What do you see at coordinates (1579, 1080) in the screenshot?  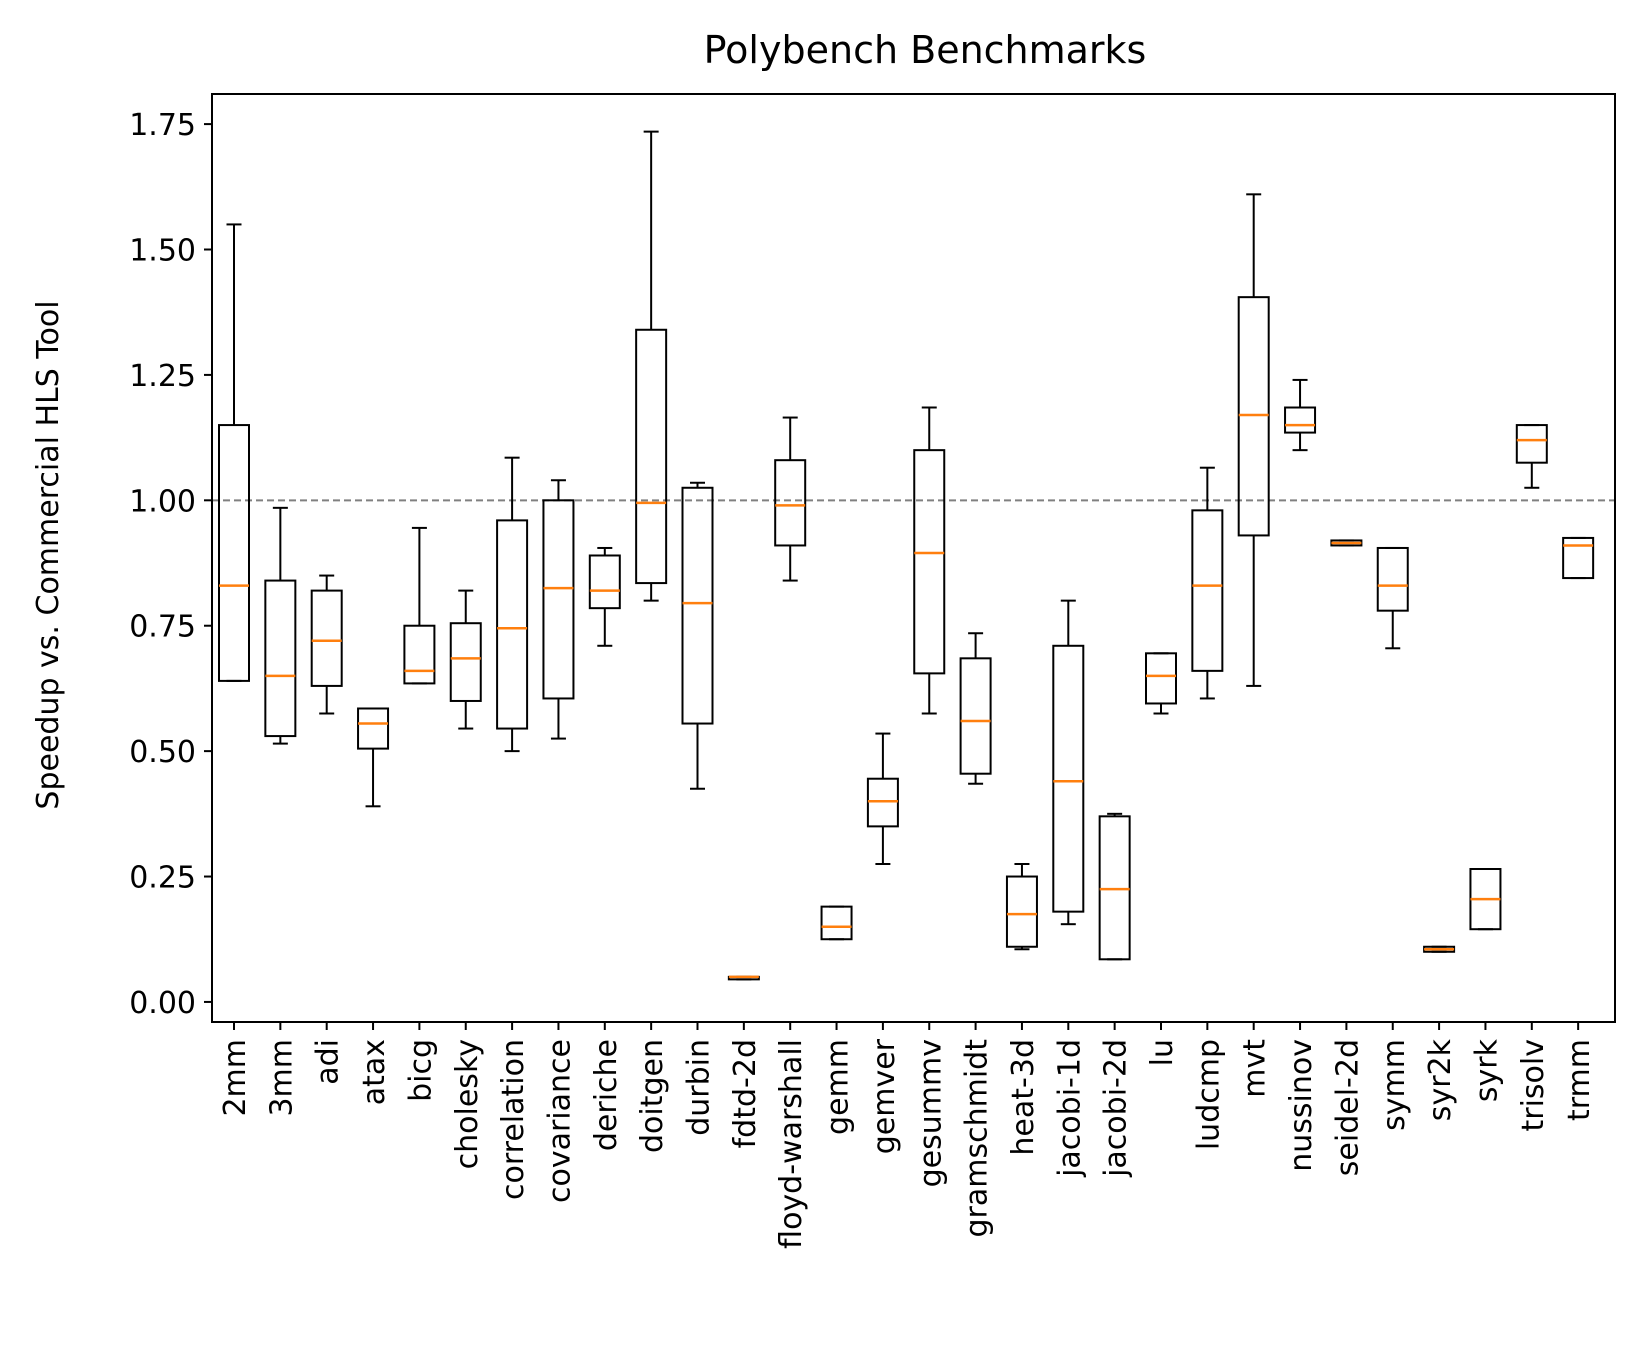 I see `x-tick-label: trmm` at bounding box center [1579, 1080].